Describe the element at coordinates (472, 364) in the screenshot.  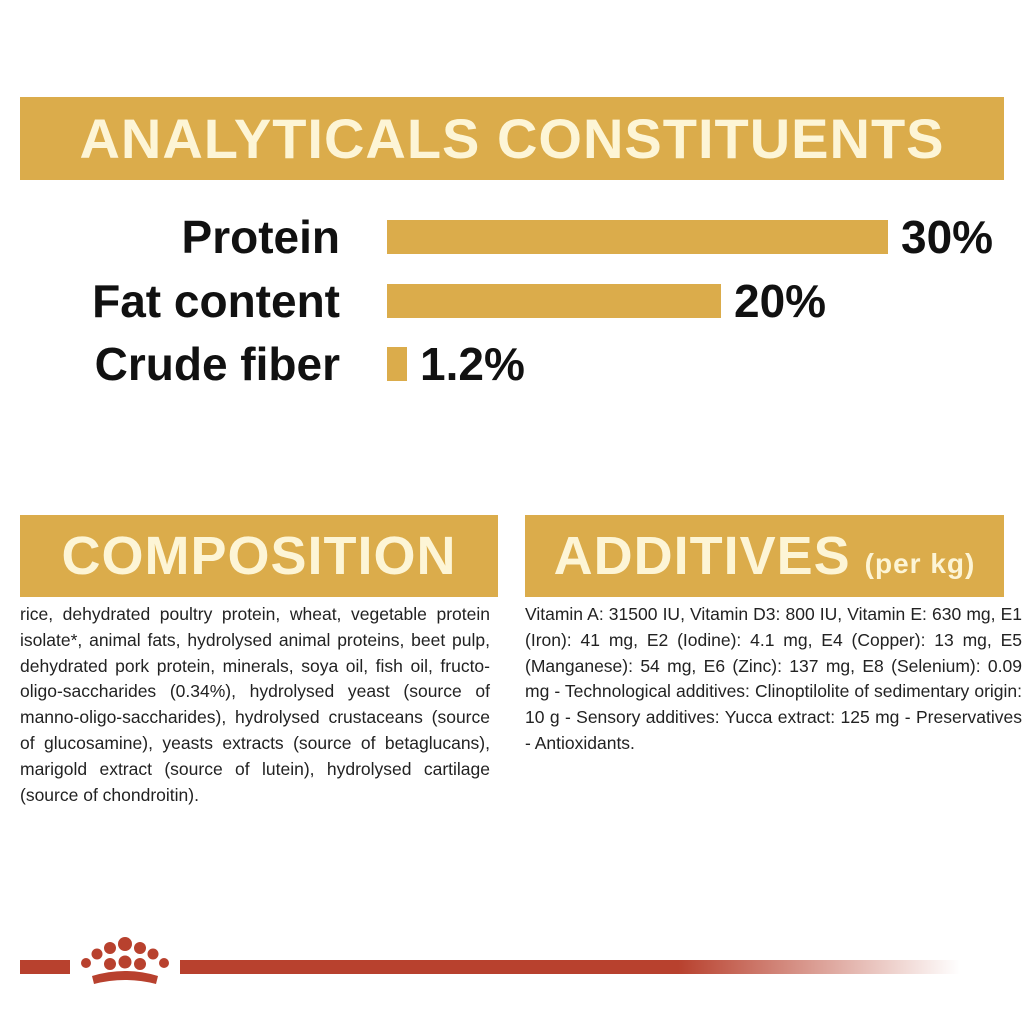
I see `value-label: 1.2%` at that location.